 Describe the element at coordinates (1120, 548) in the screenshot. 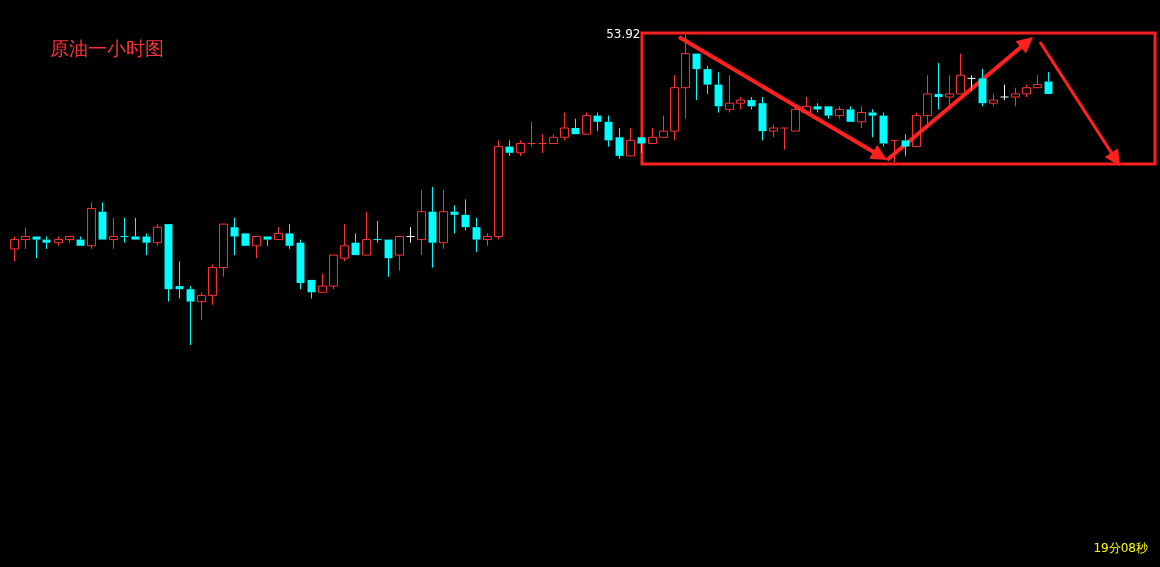

I see `text: 19分08秒` at that location.